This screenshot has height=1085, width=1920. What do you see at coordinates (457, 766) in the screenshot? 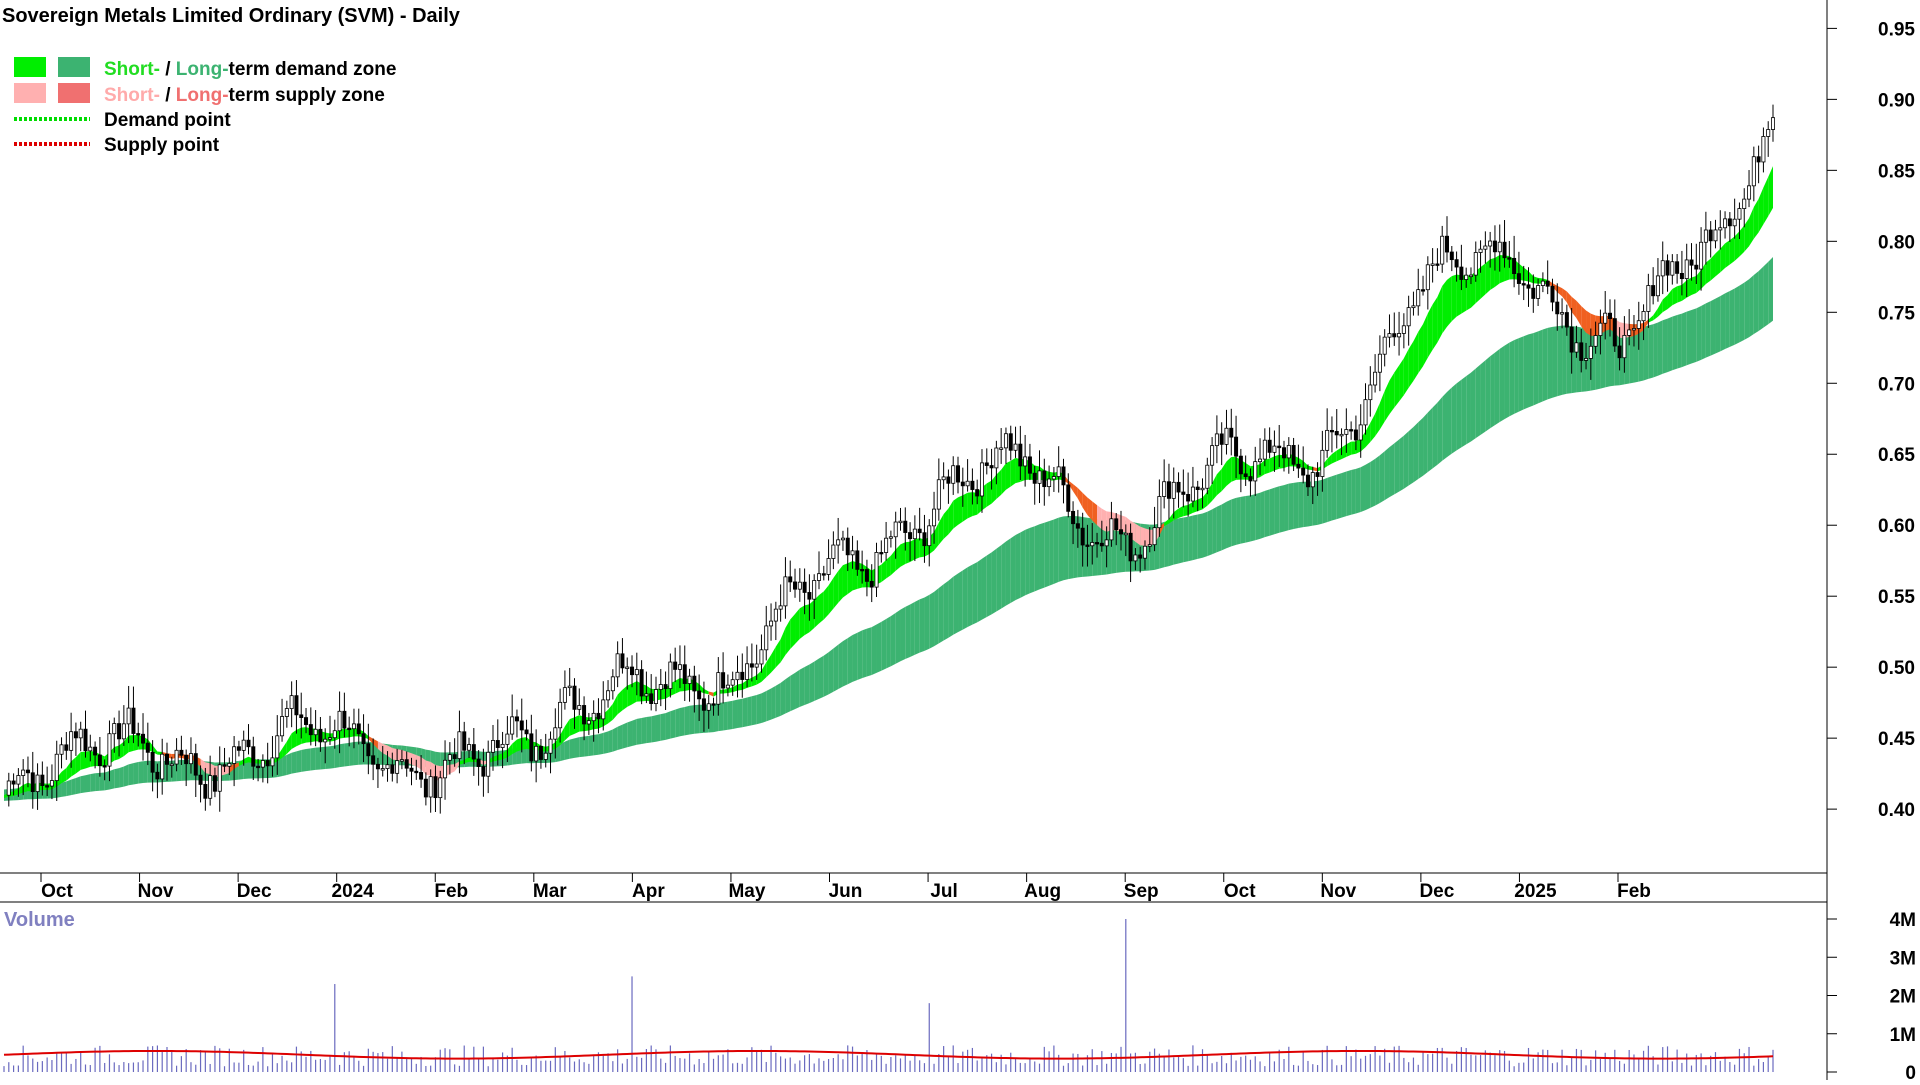
I see `short-term-supply-zone-segment` at bounding box center [457, 766].